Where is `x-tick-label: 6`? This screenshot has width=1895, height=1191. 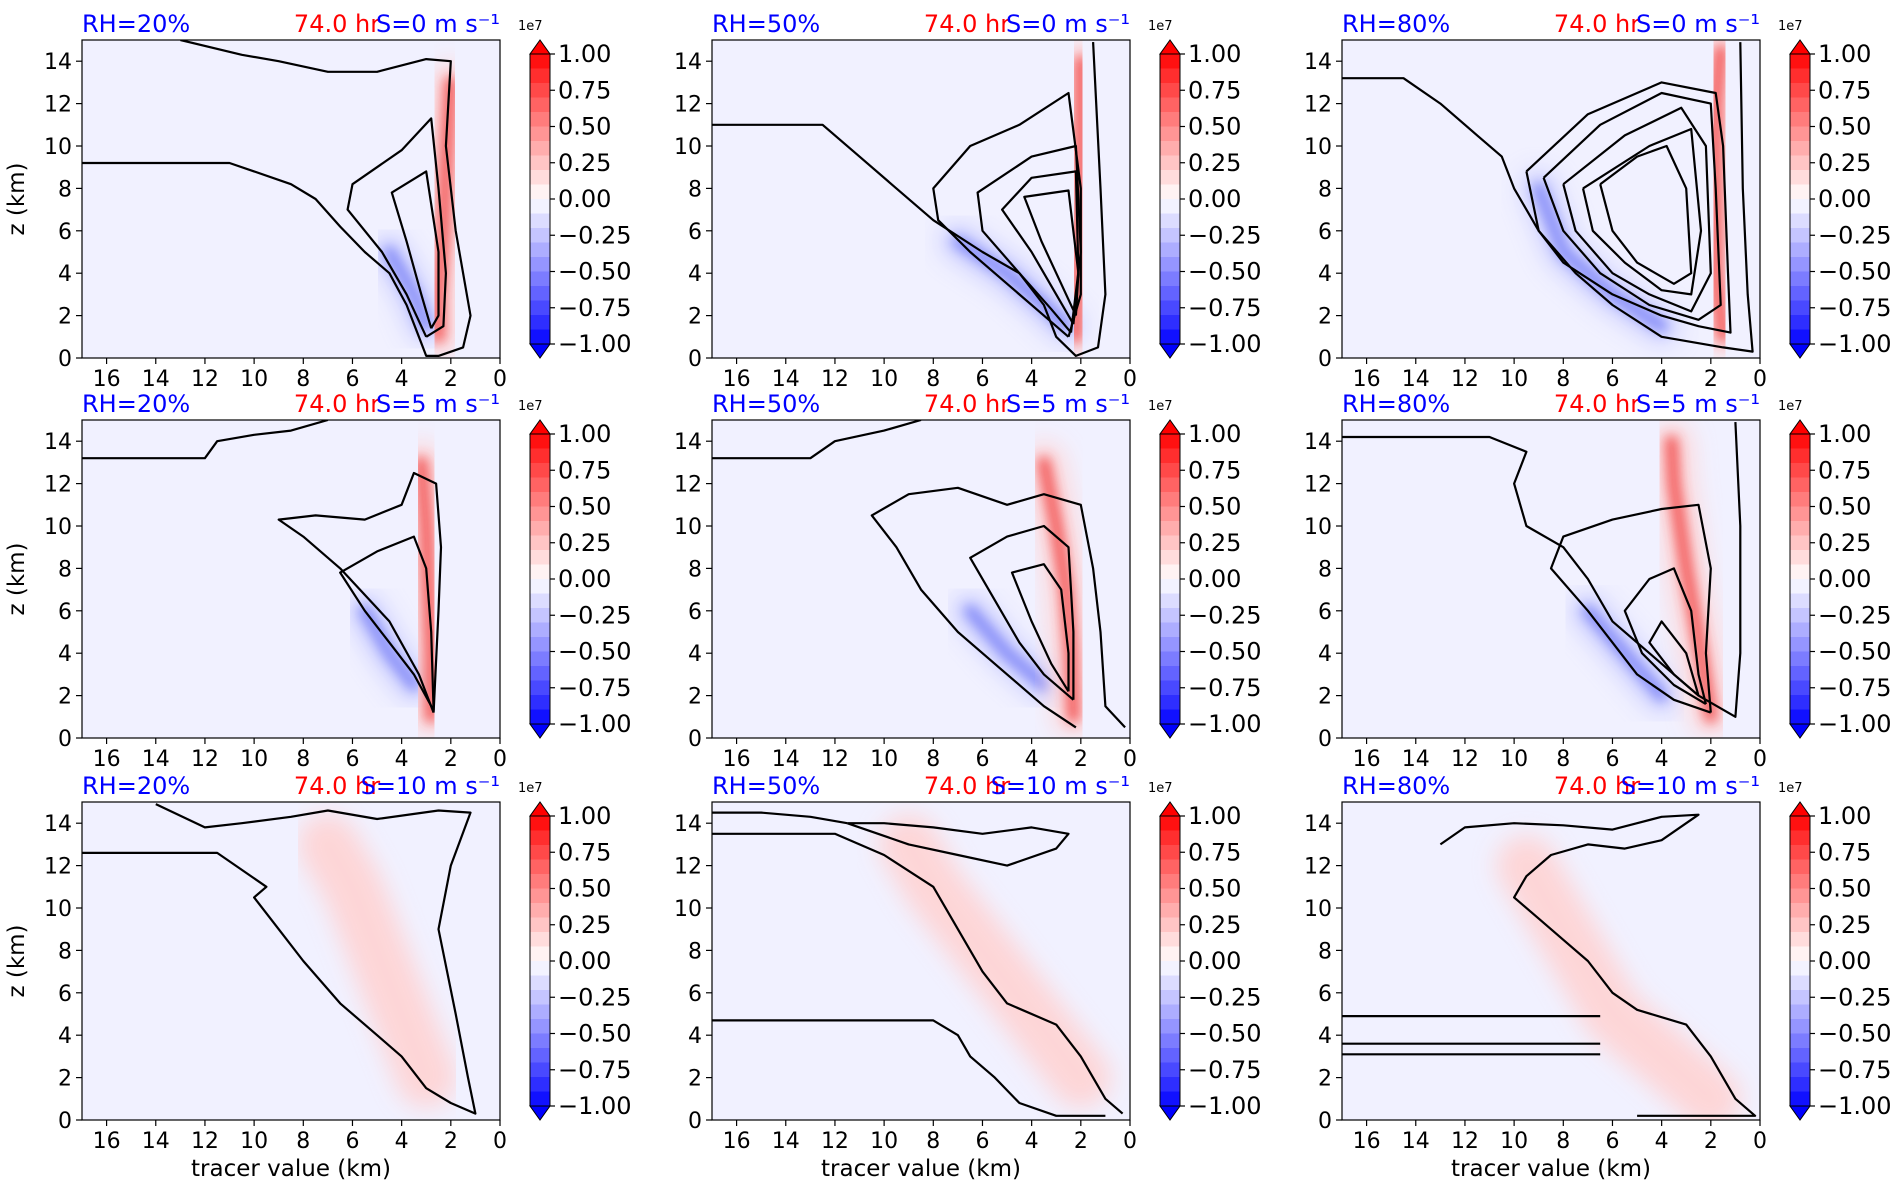
x-tick-label: 6 is located at coordinates (352, 759).